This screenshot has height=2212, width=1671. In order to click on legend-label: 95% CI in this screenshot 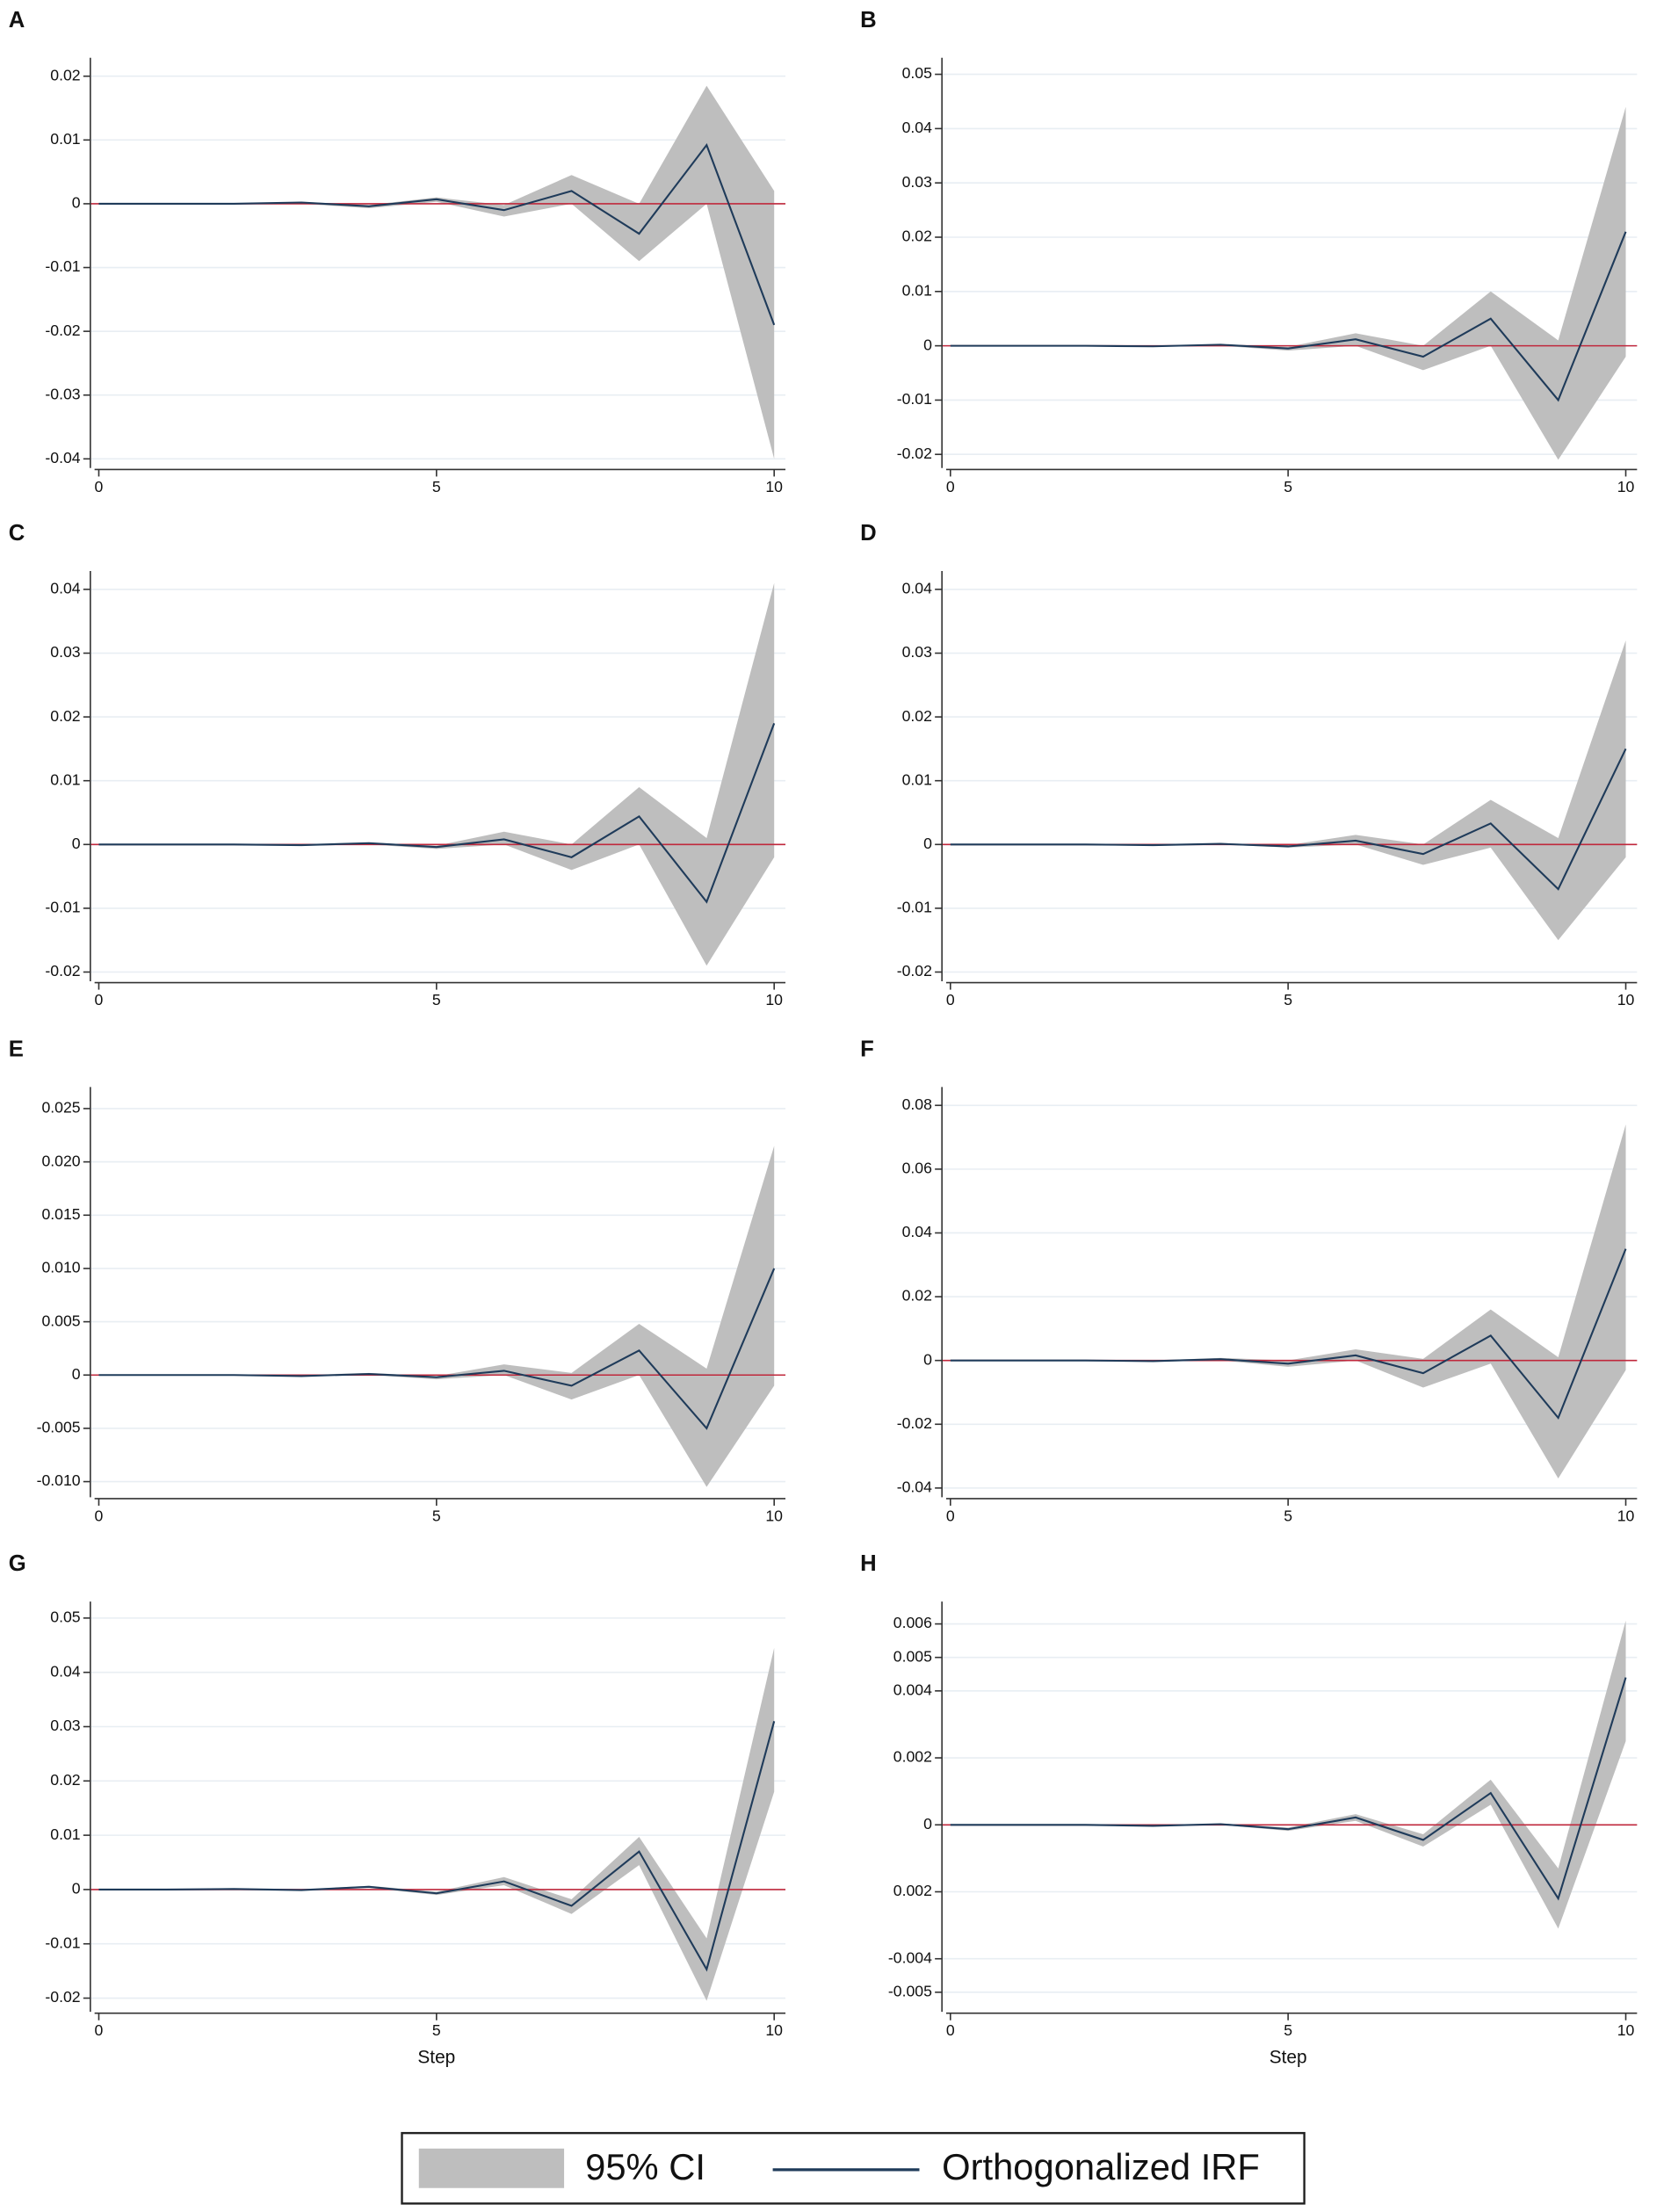, I will do `click(645, 2166)`.